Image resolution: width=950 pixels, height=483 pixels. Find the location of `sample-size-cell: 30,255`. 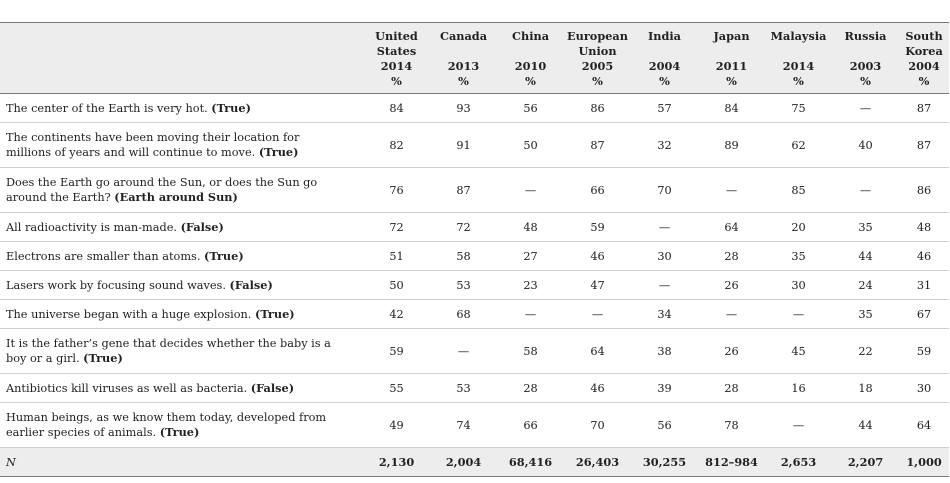

sample-size-cell: 30,255 is located at coordinates (664, 461).